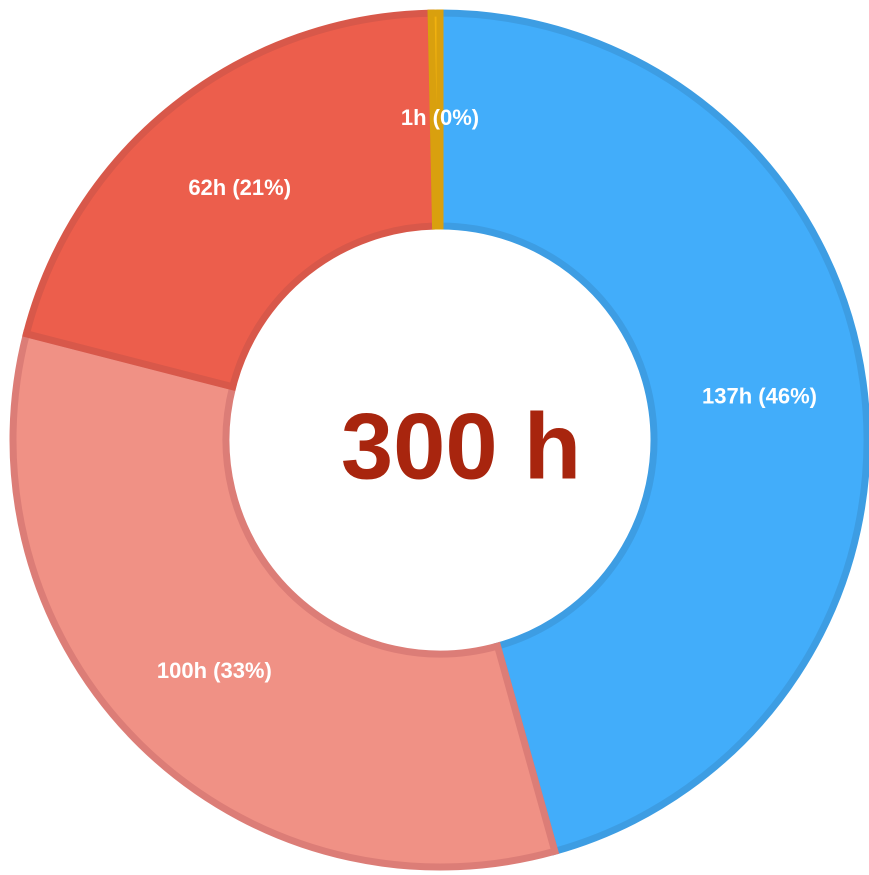  I want to click on center-total-label: 300 h, so click(461, 446).